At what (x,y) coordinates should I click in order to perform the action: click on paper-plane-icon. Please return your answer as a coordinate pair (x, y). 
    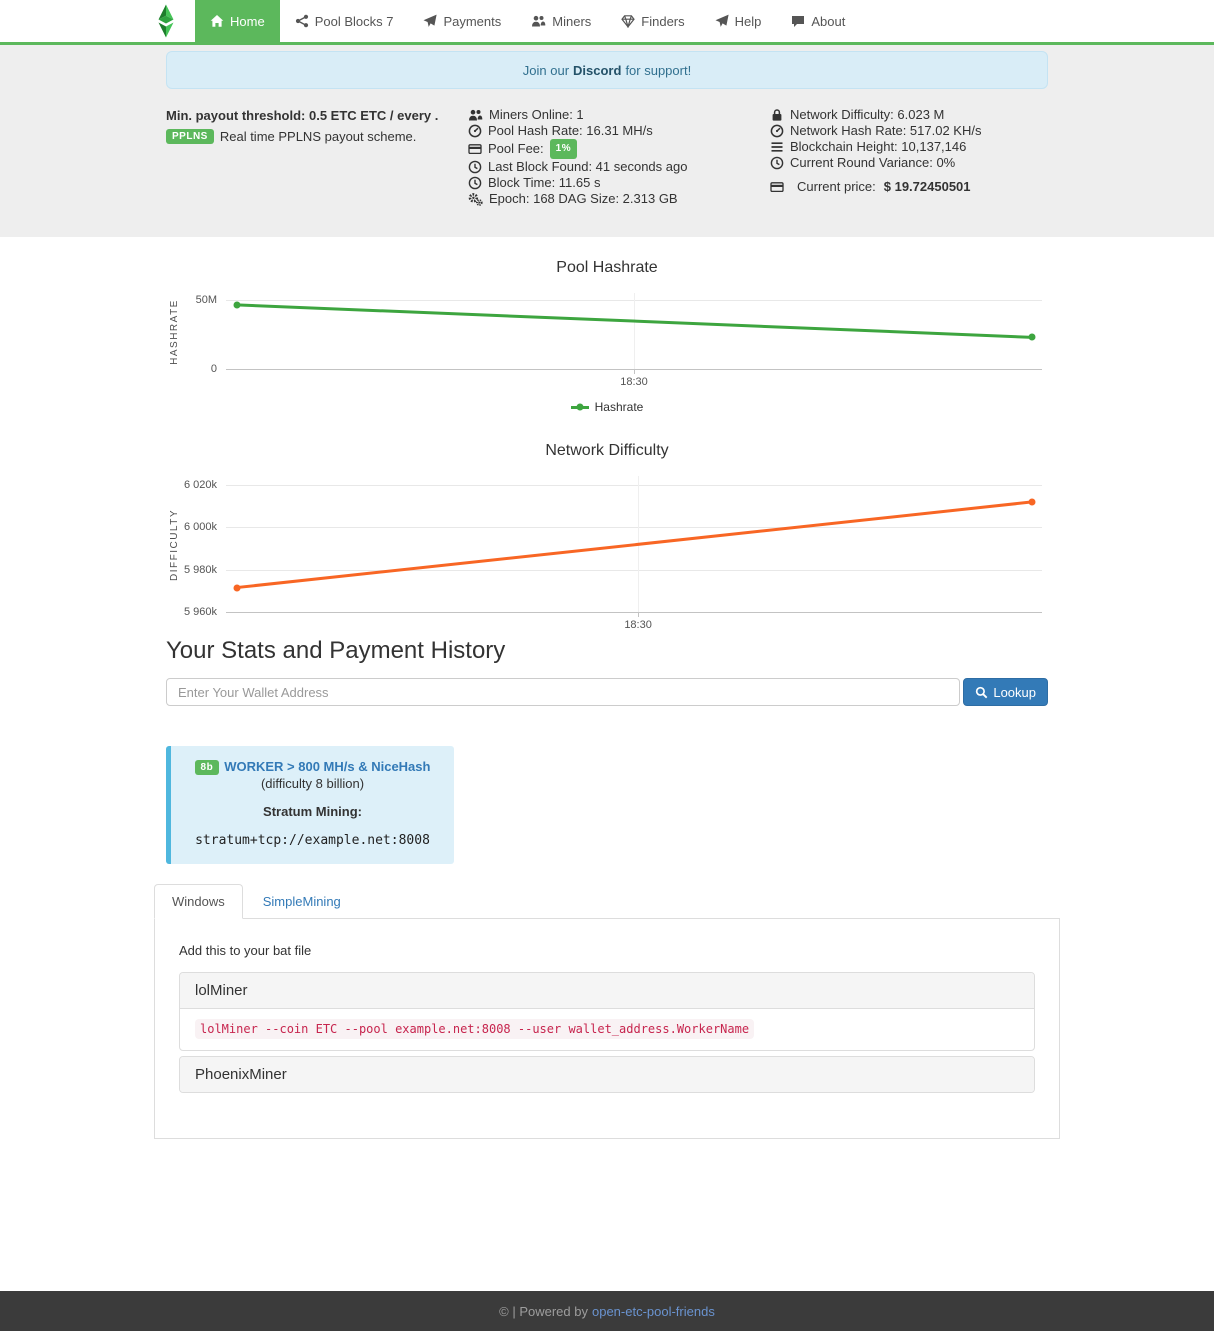
    Looking at the image, I should click on (722, 20).